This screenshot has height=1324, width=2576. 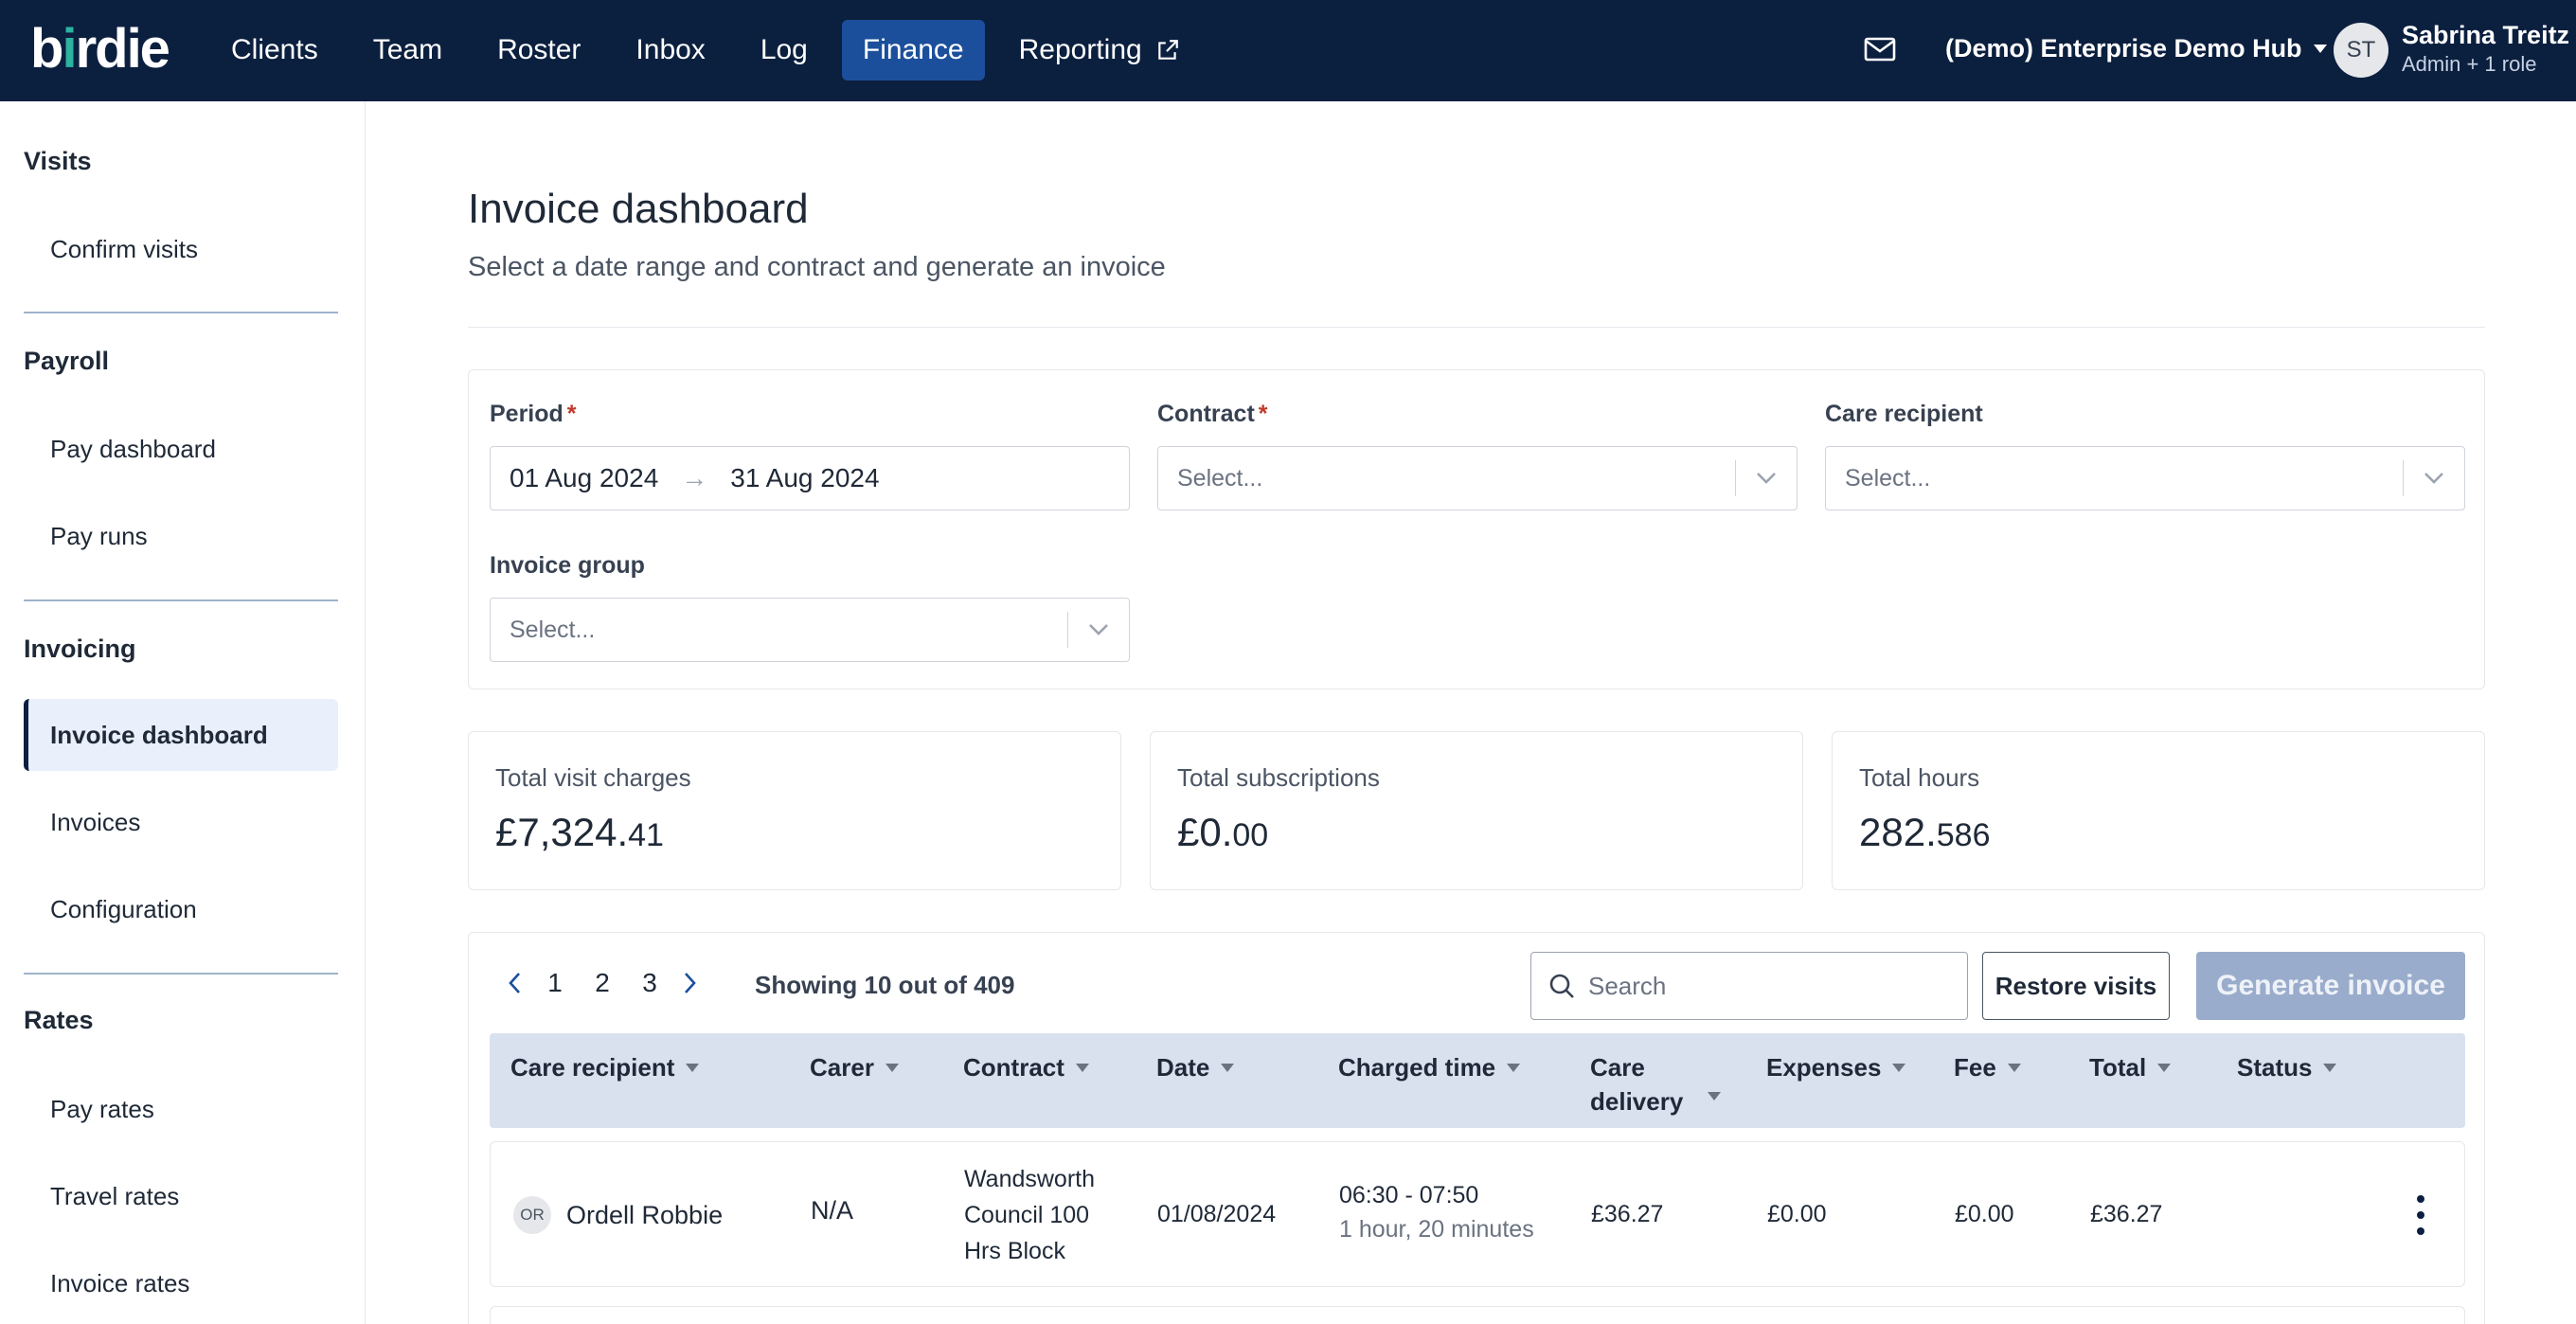 I want to click on hub-name: (Demo) Enterprise Demo Hub, so click(x=2123, y=48).